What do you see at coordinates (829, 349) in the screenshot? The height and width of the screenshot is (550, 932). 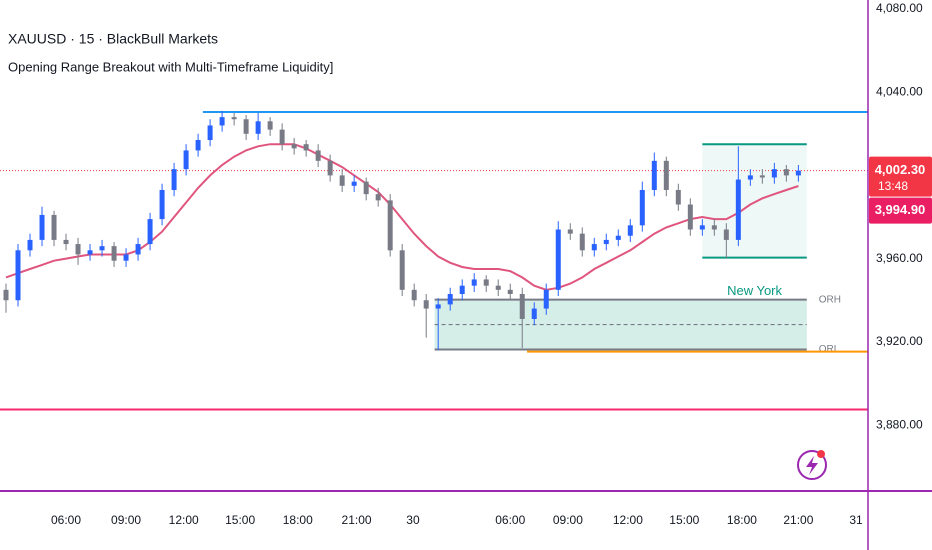 I see `orb-low-label: ORL` at bounding box center [829, 349].